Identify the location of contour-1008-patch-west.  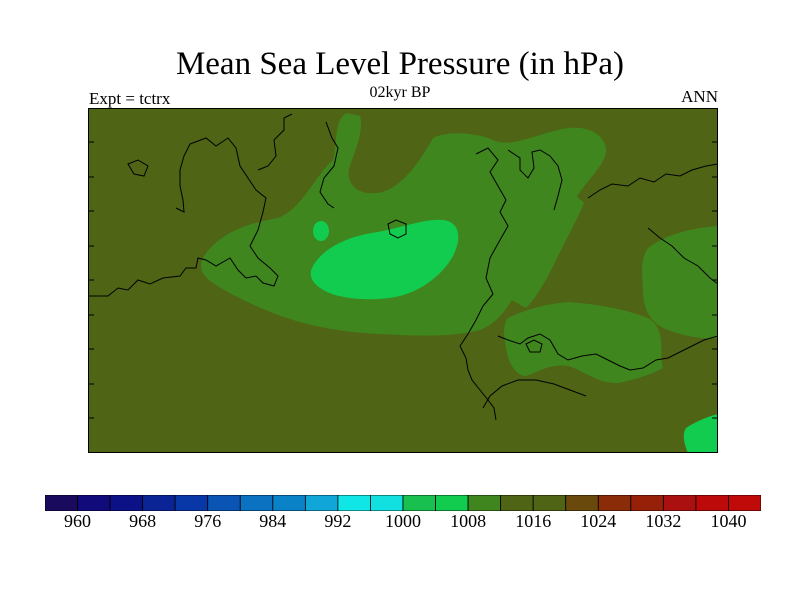
(321, 231).